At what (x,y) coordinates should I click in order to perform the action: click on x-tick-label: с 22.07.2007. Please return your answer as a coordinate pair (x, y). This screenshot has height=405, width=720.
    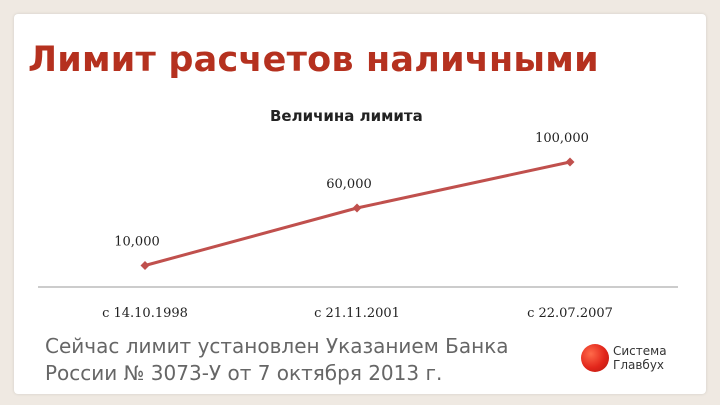
    Looking at the image, I should click on (570, 313).